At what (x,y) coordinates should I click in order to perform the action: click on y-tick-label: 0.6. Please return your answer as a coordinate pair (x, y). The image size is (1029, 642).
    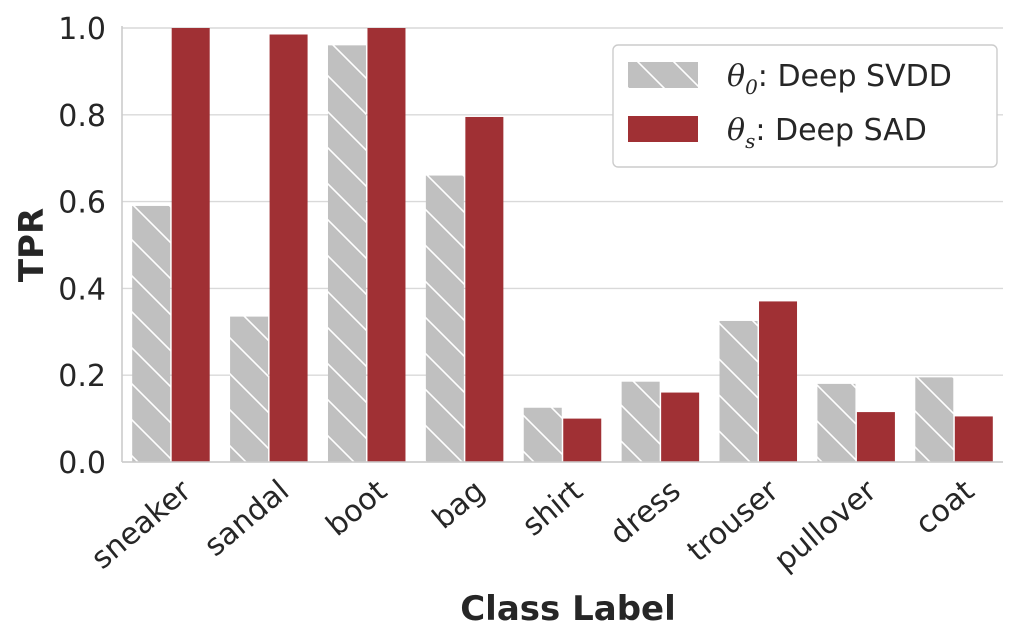
    Looking at the image, I should click on (82, 203).